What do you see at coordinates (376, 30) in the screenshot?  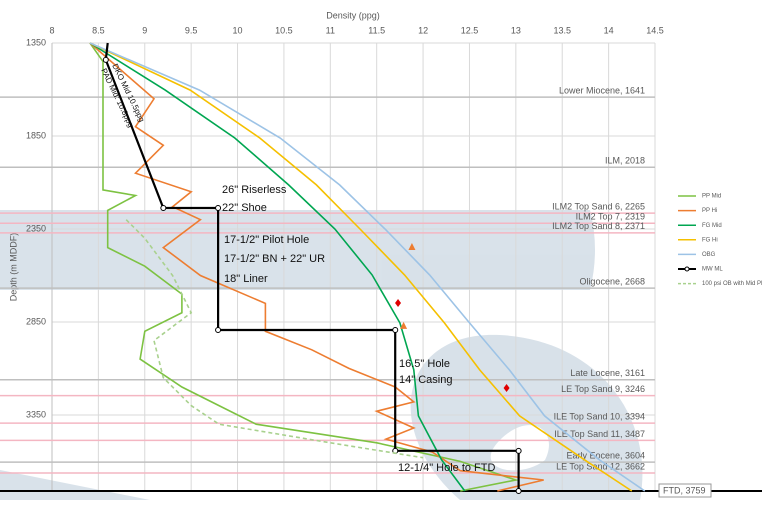 I see `x-tick-label: 11.5` at bounding box center [376, 30].